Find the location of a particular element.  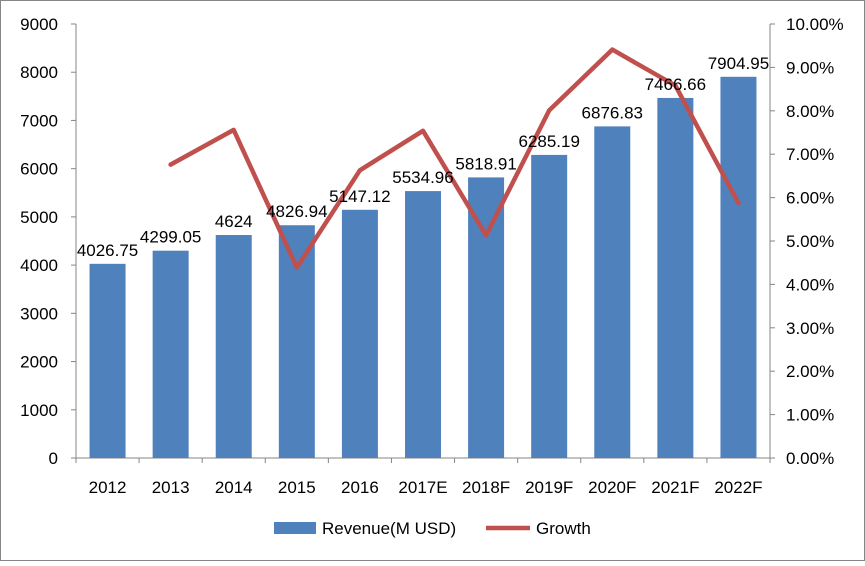

revenue-data-label: 4026.75 is located at coordinates (107, 250).